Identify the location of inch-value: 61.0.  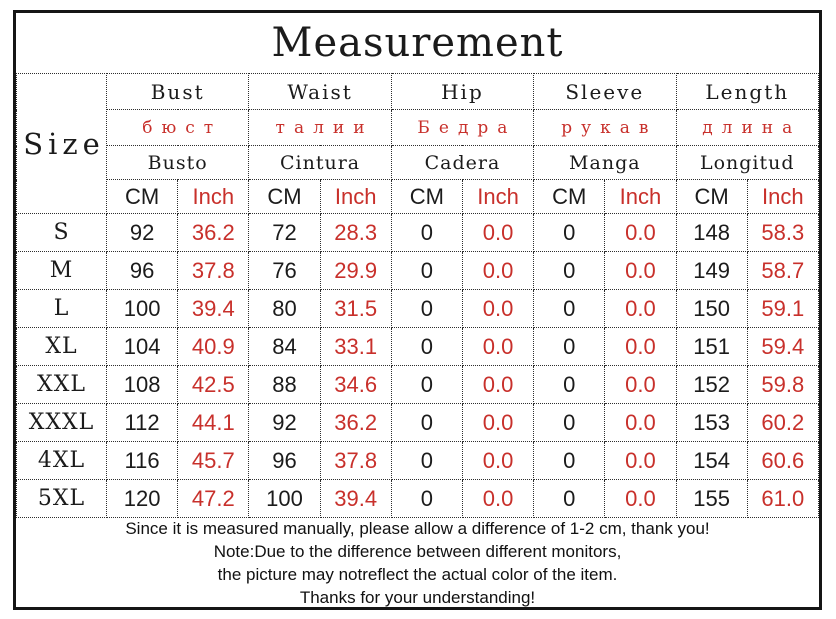
(783, 498).